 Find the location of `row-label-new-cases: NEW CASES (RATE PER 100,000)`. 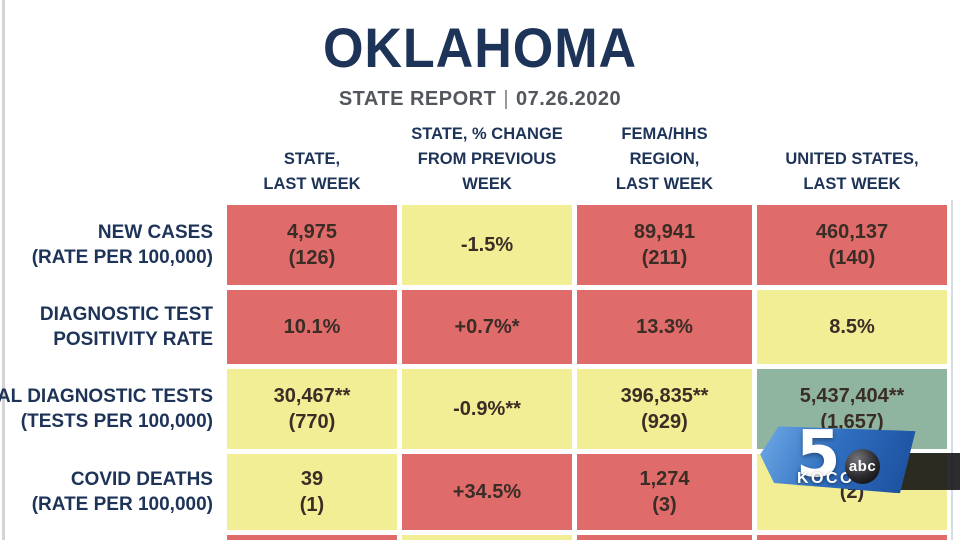

row-label-new-cases: NEW CASES (RATE PER 100,000) is located at coordinates (122, 245).